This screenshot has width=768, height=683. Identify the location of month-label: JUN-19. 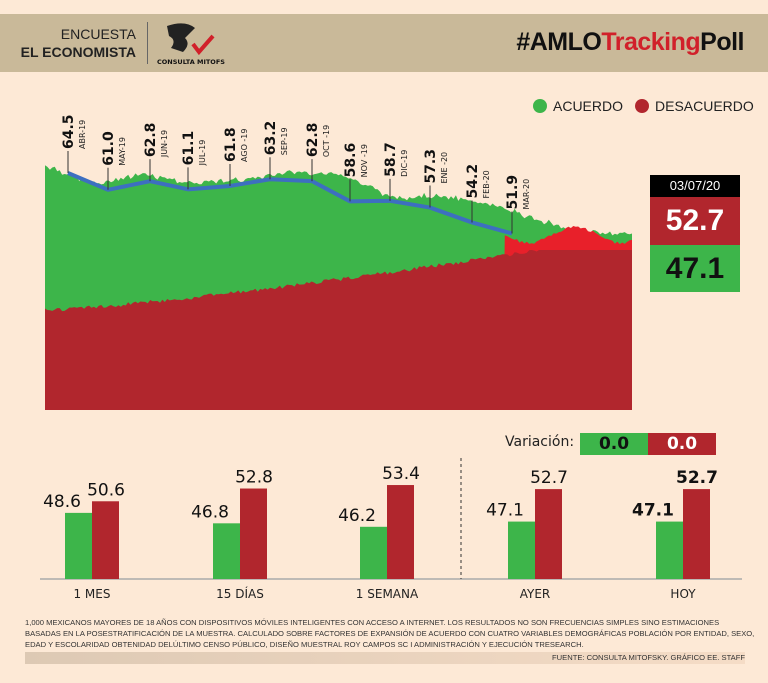
(164, 144).